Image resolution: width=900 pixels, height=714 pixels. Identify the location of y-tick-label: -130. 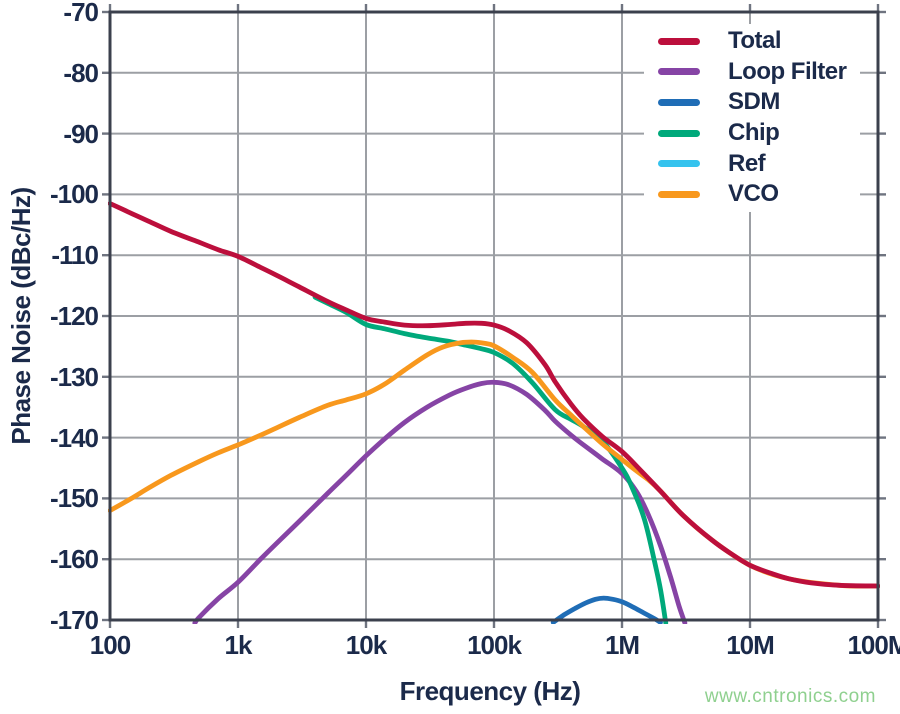
(74, 376).